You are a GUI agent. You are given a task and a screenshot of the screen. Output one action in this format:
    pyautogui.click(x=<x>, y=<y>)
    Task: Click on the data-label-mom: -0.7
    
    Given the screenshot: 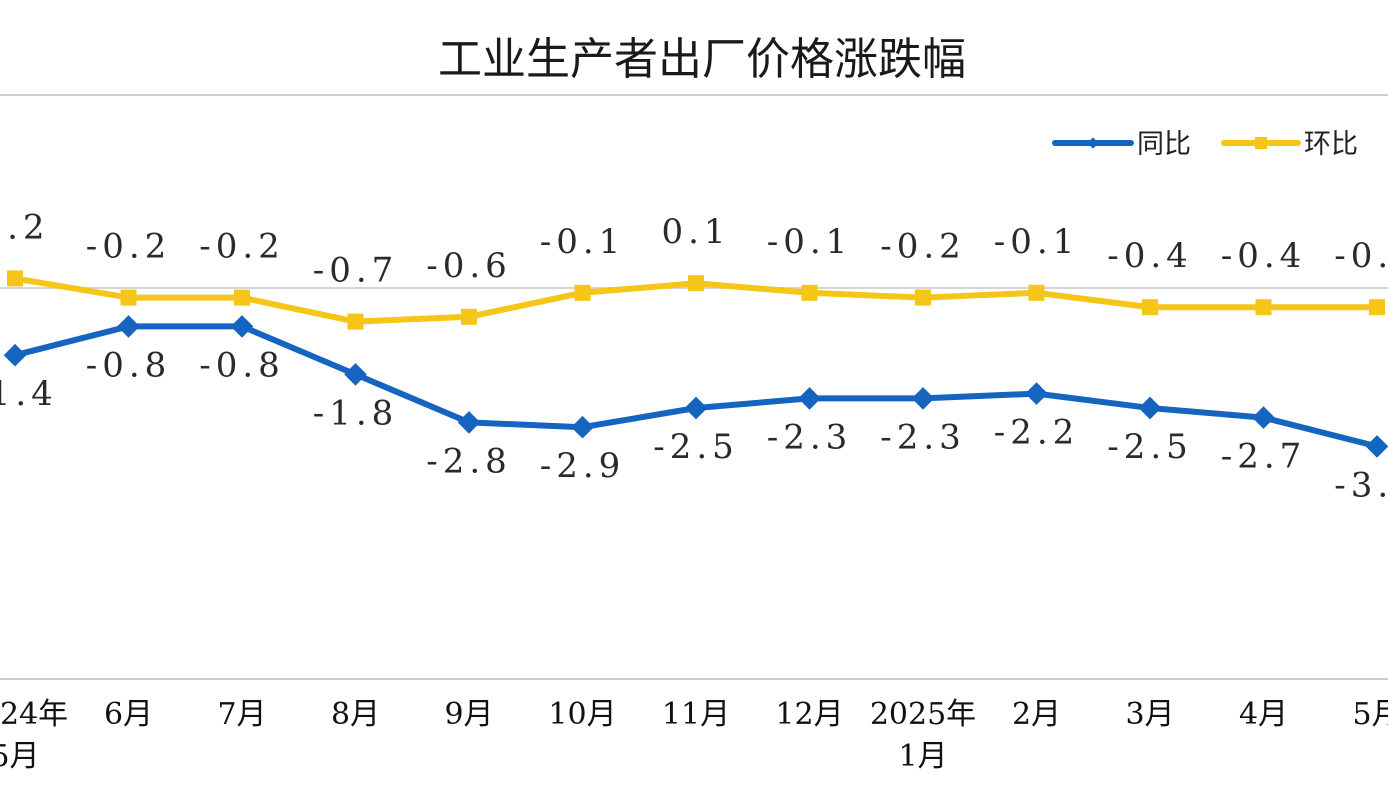 What is the action you would take?
    pyautogui.click(x=356, y=271)
    